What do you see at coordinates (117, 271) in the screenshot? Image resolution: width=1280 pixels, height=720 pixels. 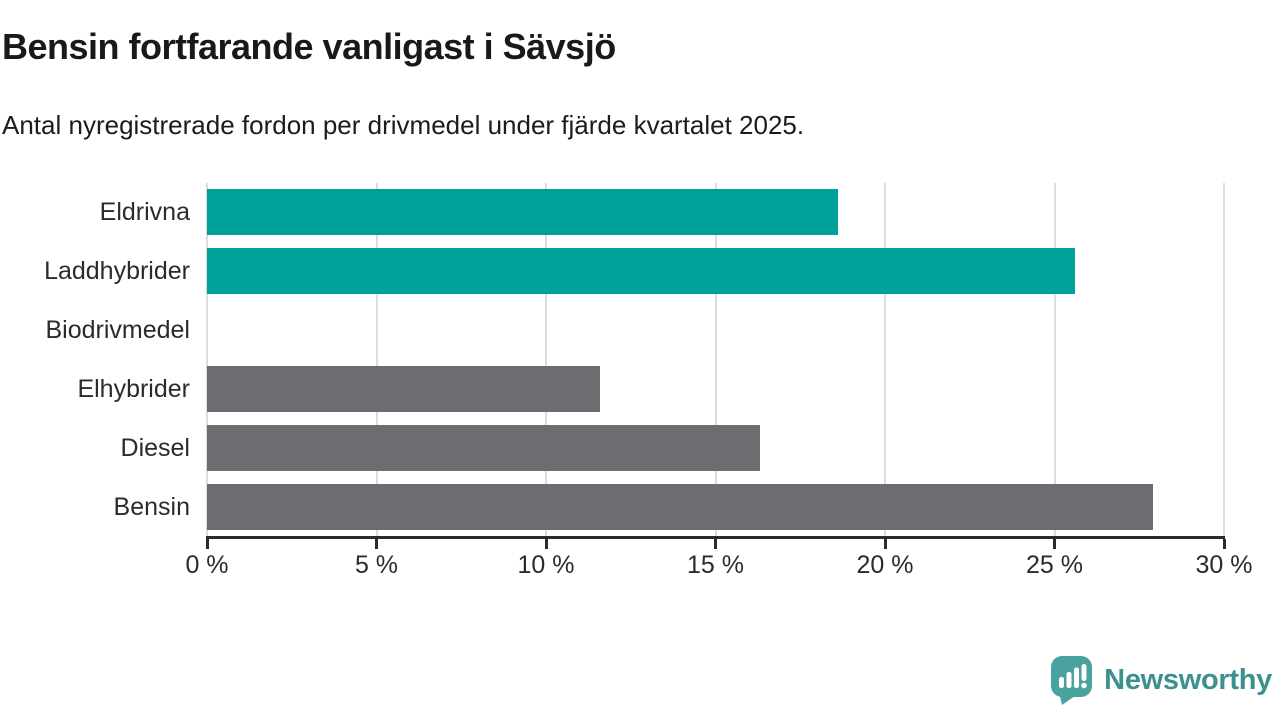 I see `category-label-laddhybrider: Laddhybrider` at bounding box center [117, 271].